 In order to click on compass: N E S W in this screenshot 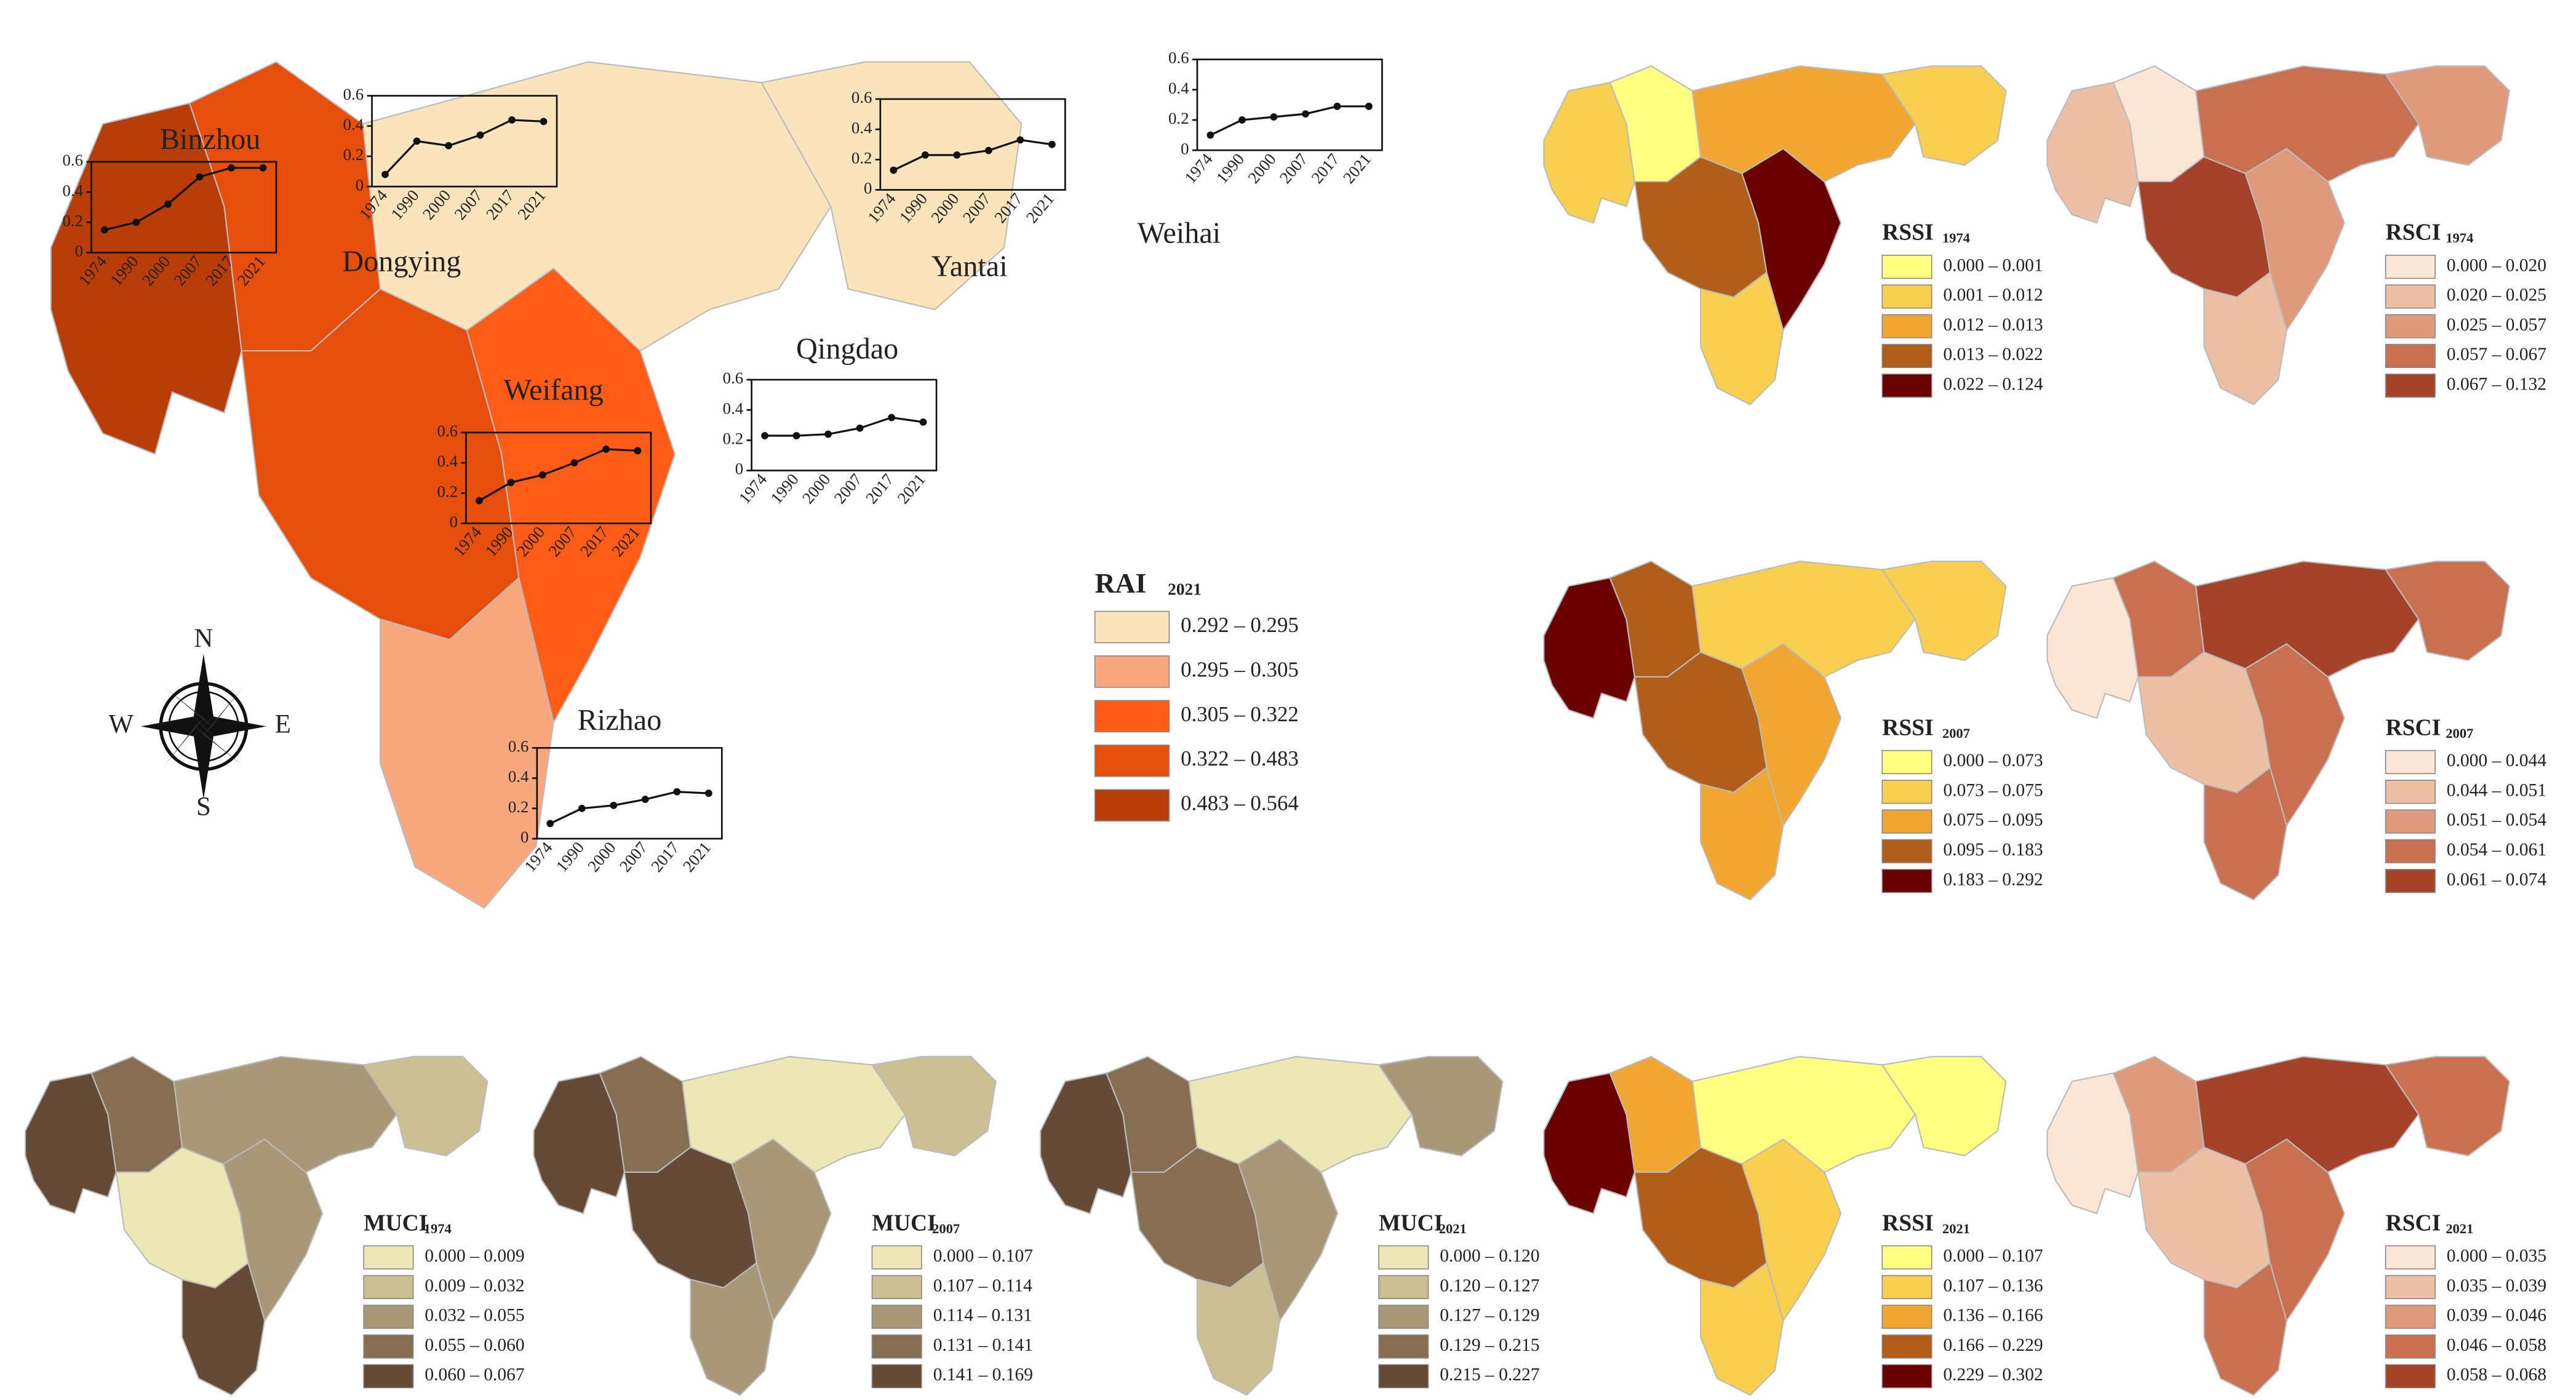, I will do `click(200, 723)`.